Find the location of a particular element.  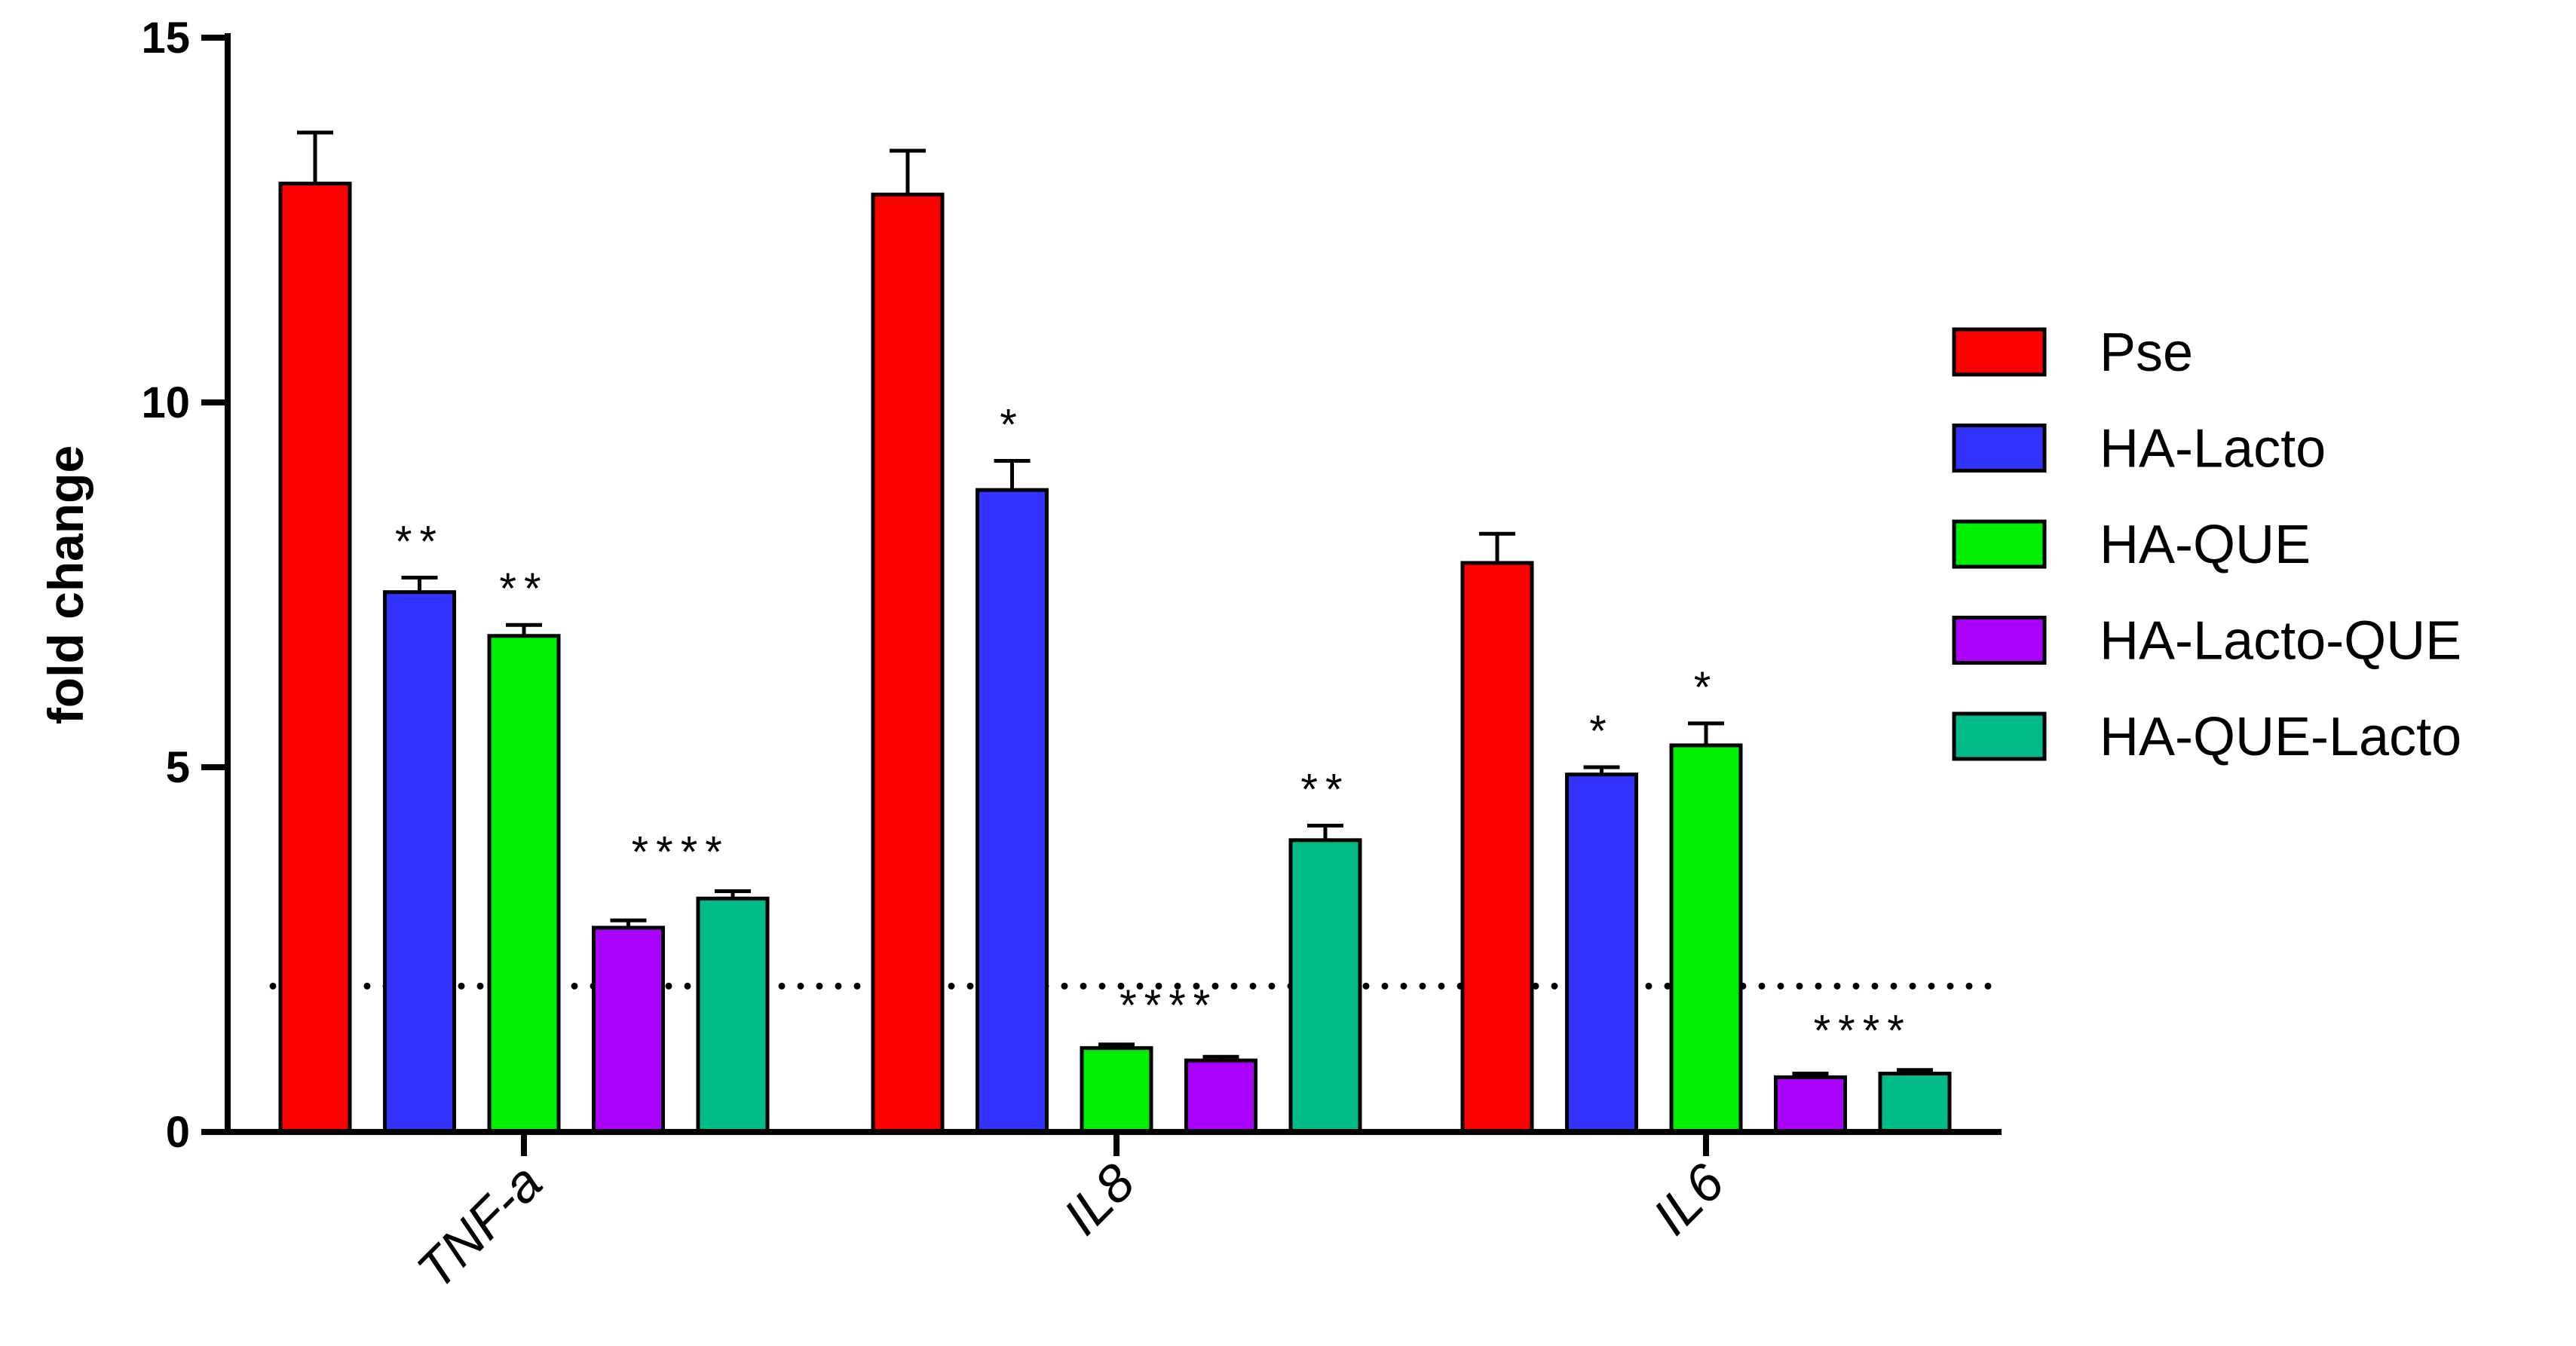

bar-HA-Lacto-IL6 is located at coordinates (1601, 953).